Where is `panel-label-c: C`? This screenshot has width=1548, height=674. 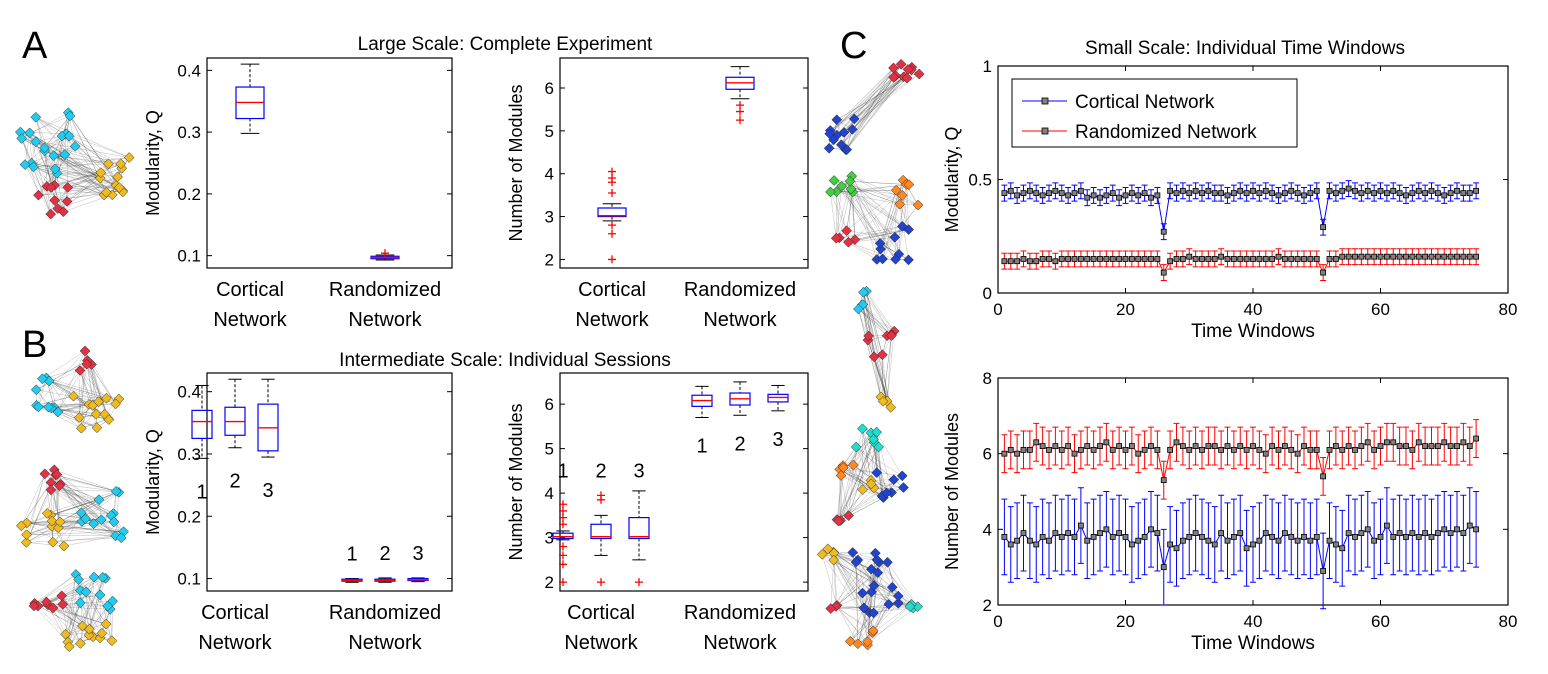
panel-label-c: C is located at coordinates (853, 46).